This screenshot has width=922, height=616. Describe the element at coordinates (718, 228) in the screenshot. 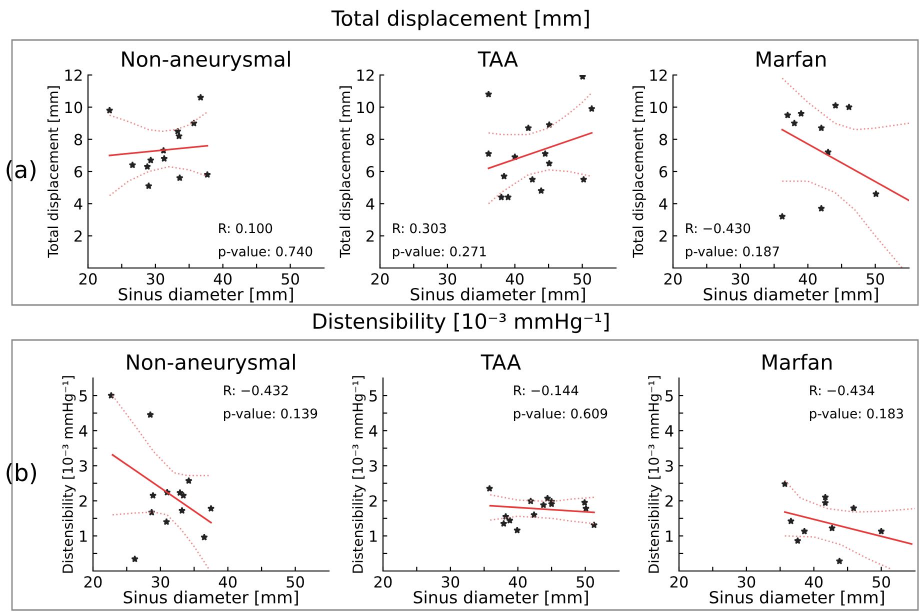

I see `annotation: R: −0.430` at that location.